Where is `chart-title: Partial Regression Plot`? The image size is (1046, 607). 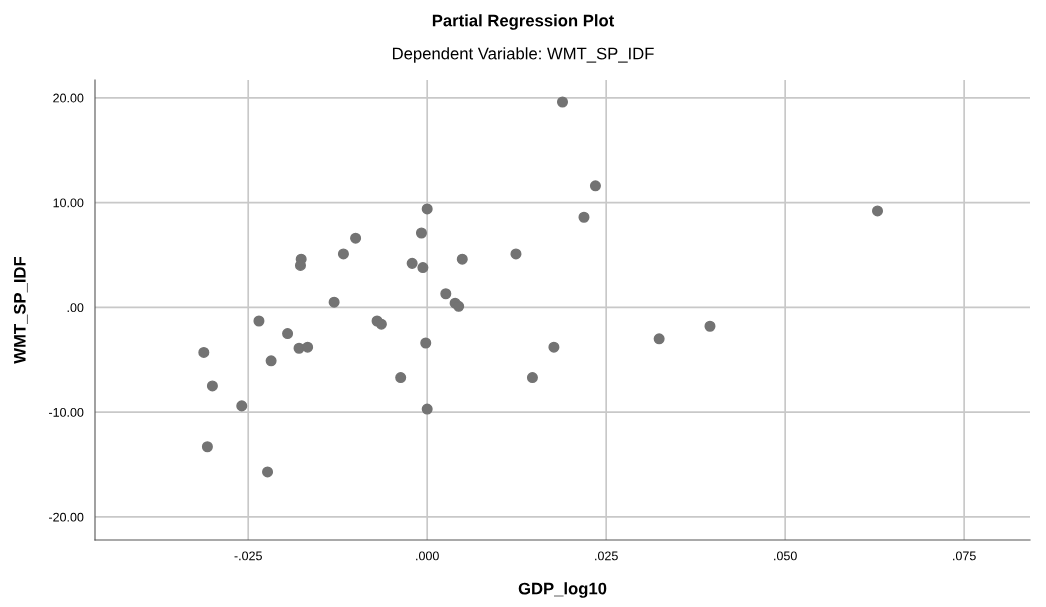 chart-title: Partial Regression Plot is located at coordinates (523, 22).